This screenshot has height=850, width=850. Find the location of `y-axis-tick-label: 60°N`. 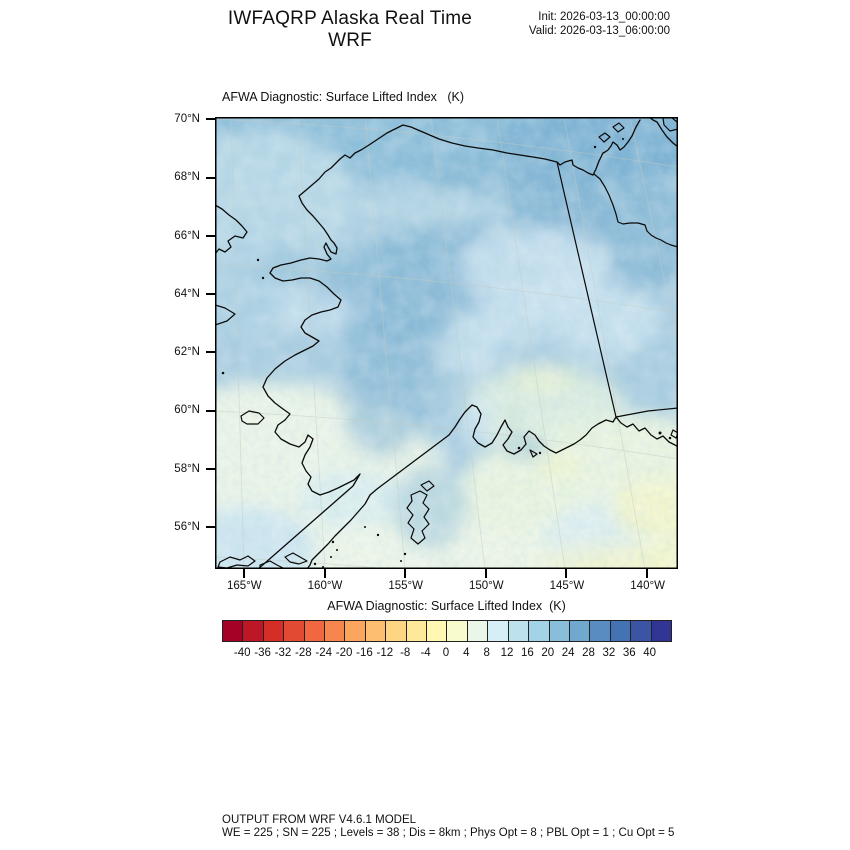

y-axis-tick-label: 60°N is located at coordinates (187, 410).